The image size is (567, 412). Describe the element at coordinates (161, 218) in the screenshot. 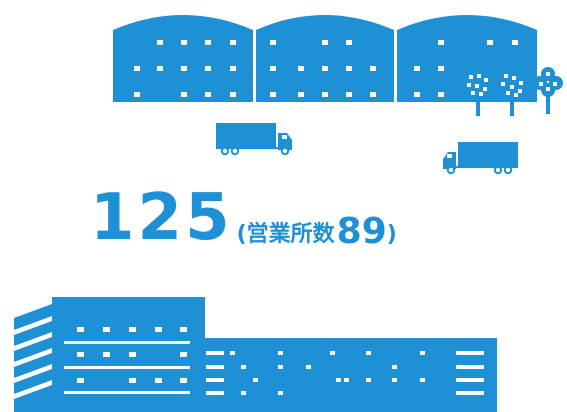

I see `total-count-value: 125` at that location.